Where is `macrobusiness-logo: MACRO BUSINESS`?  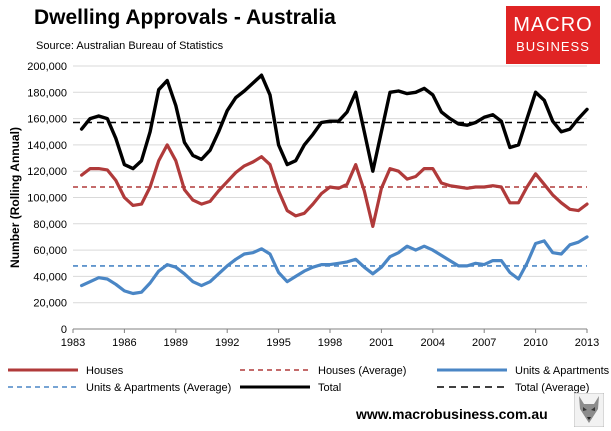 macrobusiness-logo: MACRO BUSINESS is located at coordinates (553, 35).